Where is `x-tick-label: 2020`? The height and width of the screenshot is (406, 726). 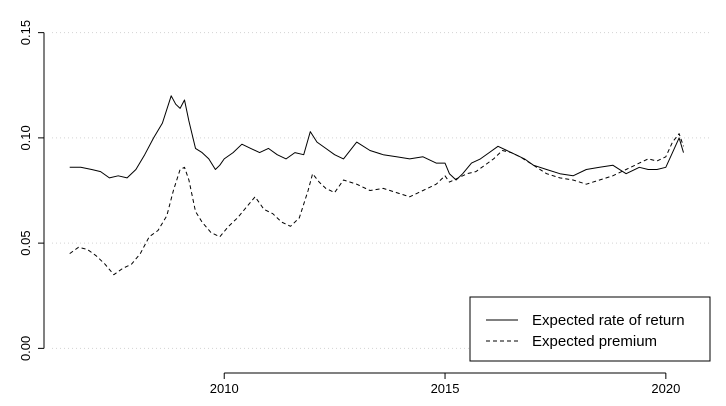 x-tick-label: 2020 is located at coordinates (665, 388).